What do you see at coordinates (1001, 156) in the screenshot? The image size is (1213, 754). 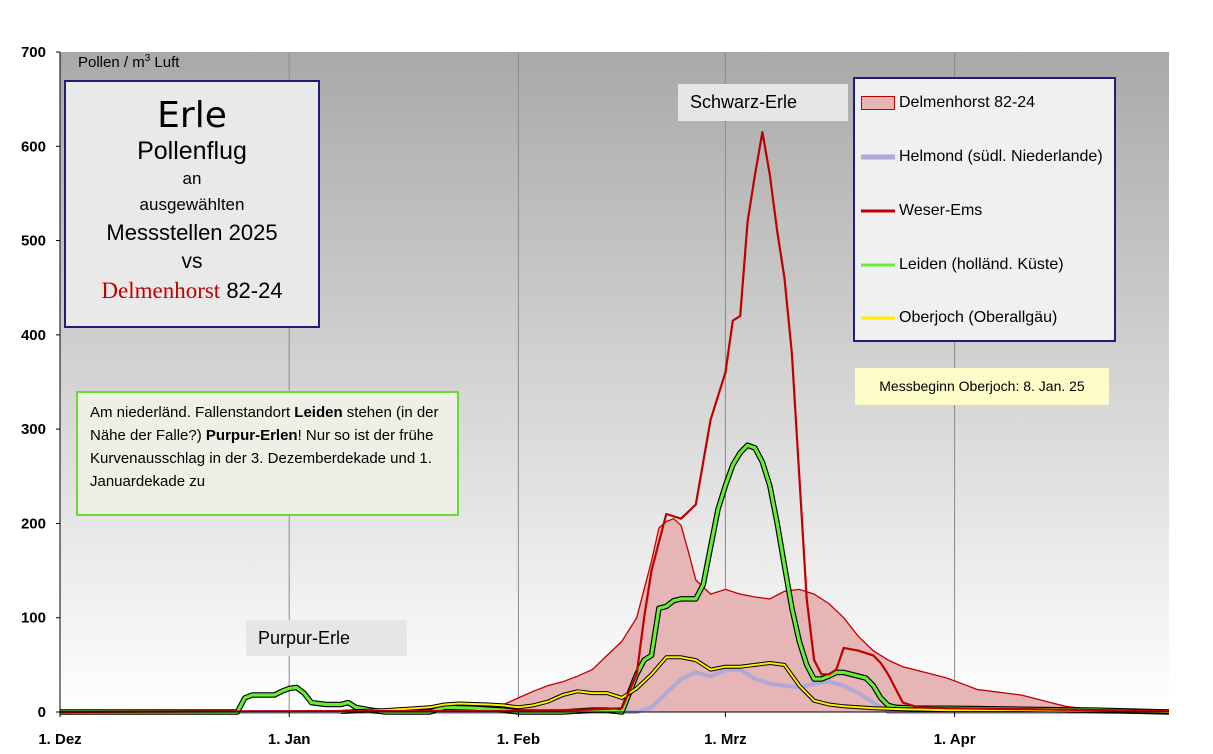 I see `legend-label-helmond: Helmond (südl. Niederlande)` at bounding box center [1001, 156].